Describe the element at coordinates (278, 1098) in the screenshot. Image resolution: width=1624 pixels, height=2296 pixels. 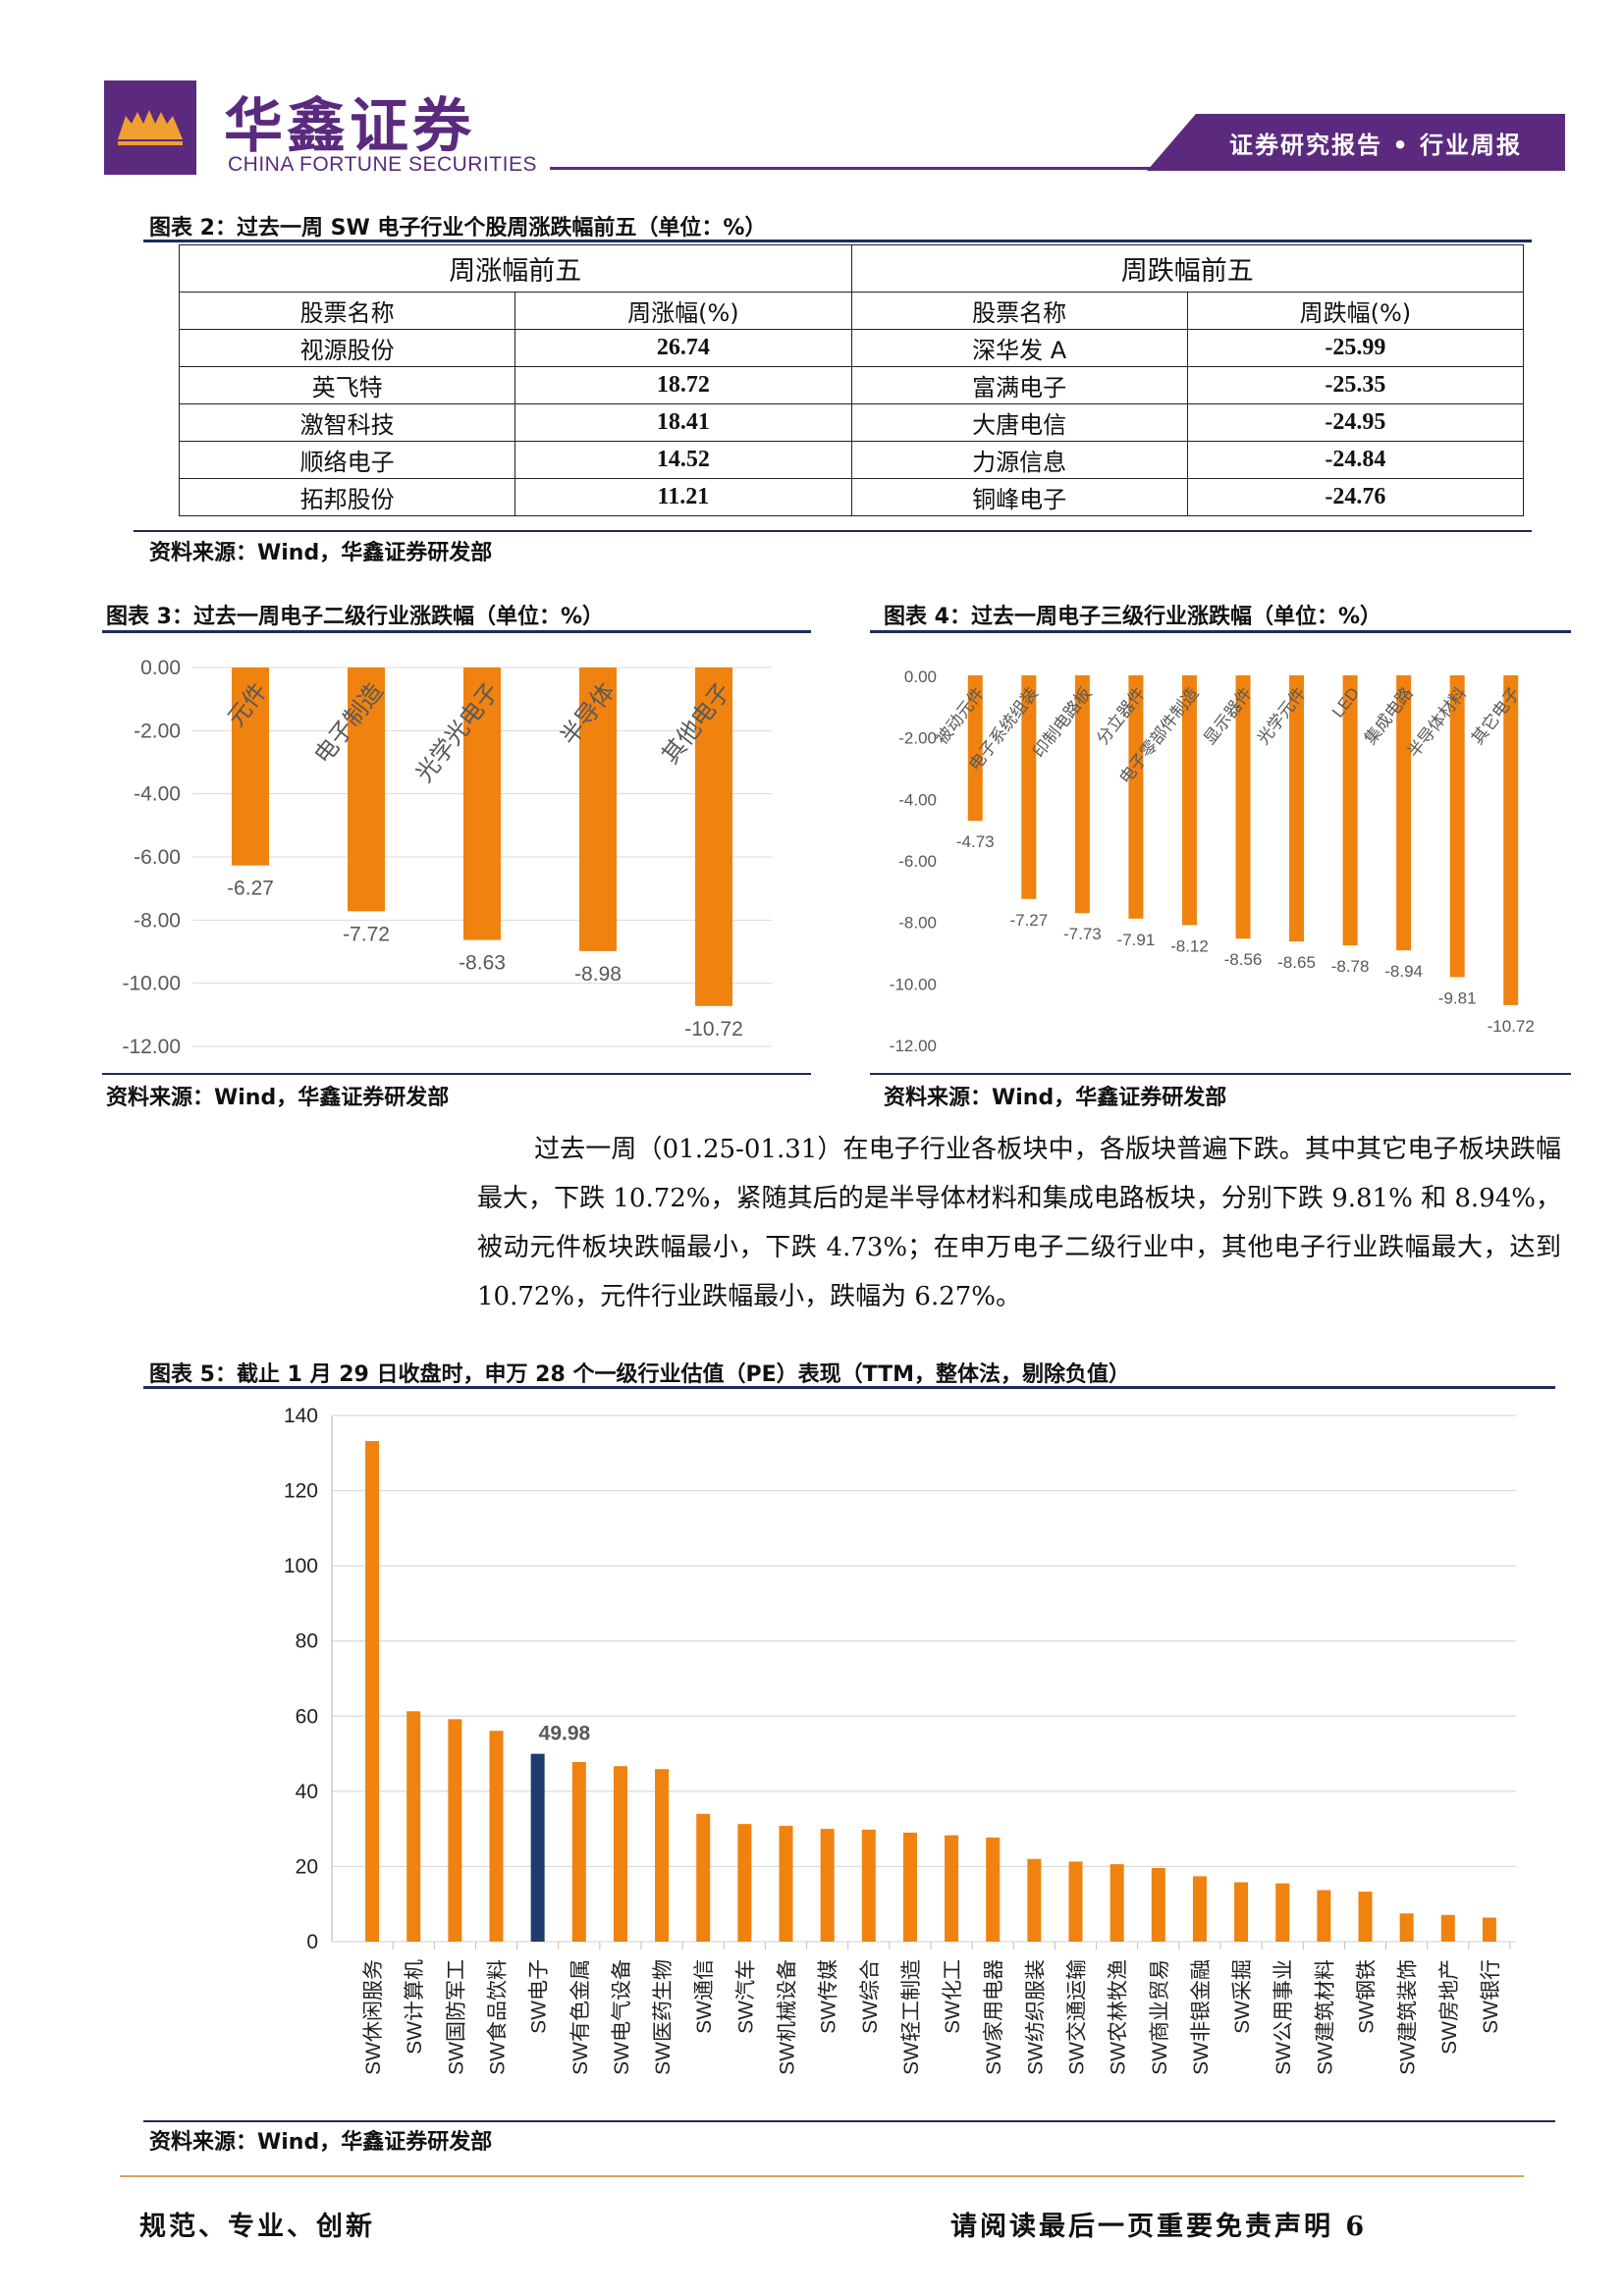
I see `fig3-source: 资料来源：Wind，华鑫证券研发部` at that location.